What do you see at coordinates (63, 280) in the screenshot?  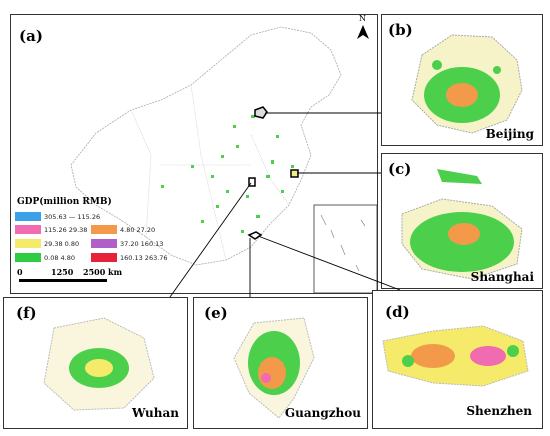 I see `scale-bar` at bounding box center [63, 280].